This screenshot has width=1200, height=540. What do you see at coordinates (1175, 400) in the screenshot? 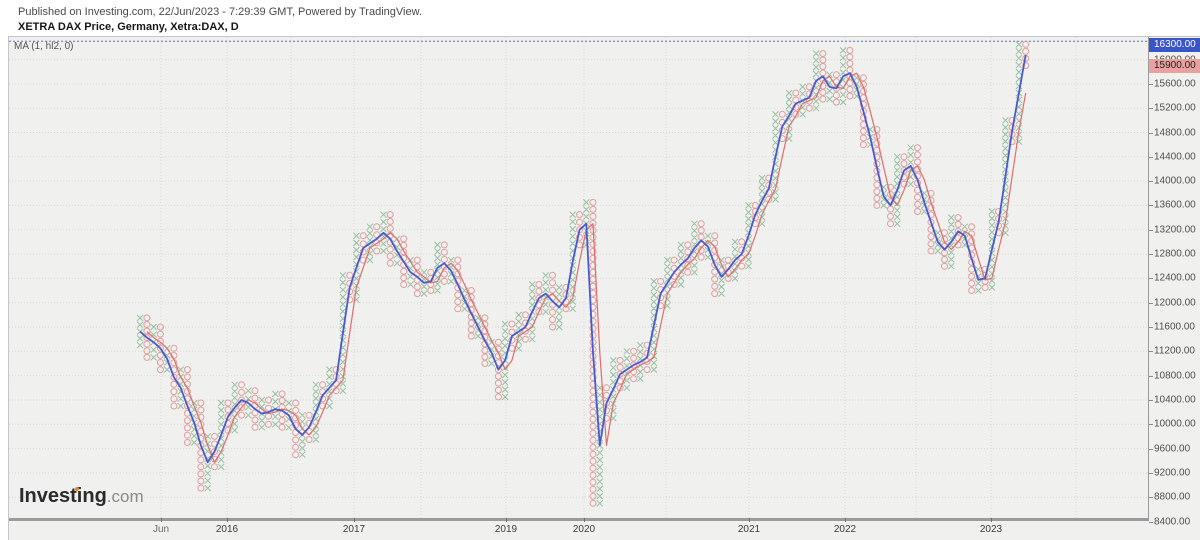
I see `y-tick-label: 10400.00` at bounding box center [1175, 400].